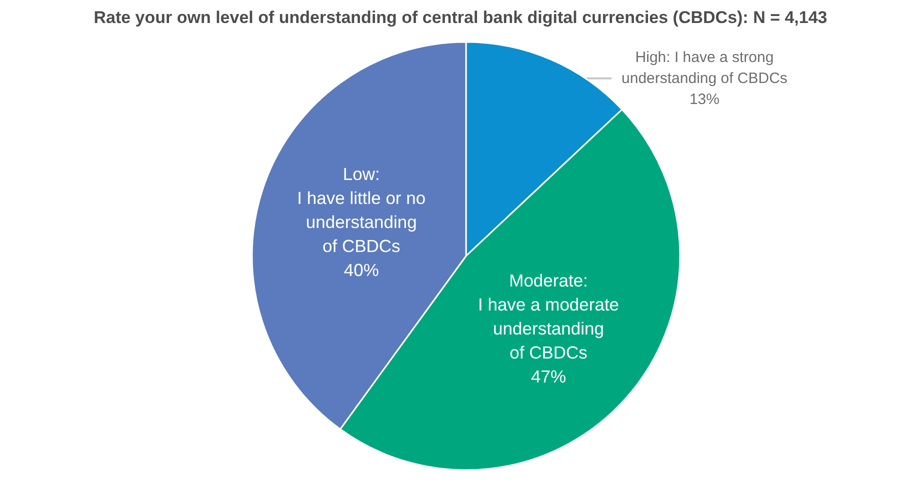 The image size is (921, 480). What do you see at coordinates (705, 67) in the screenshot?
I see `slice-label: High: I have a strong understanding of CBDCs` at bounding box center [705, 67].